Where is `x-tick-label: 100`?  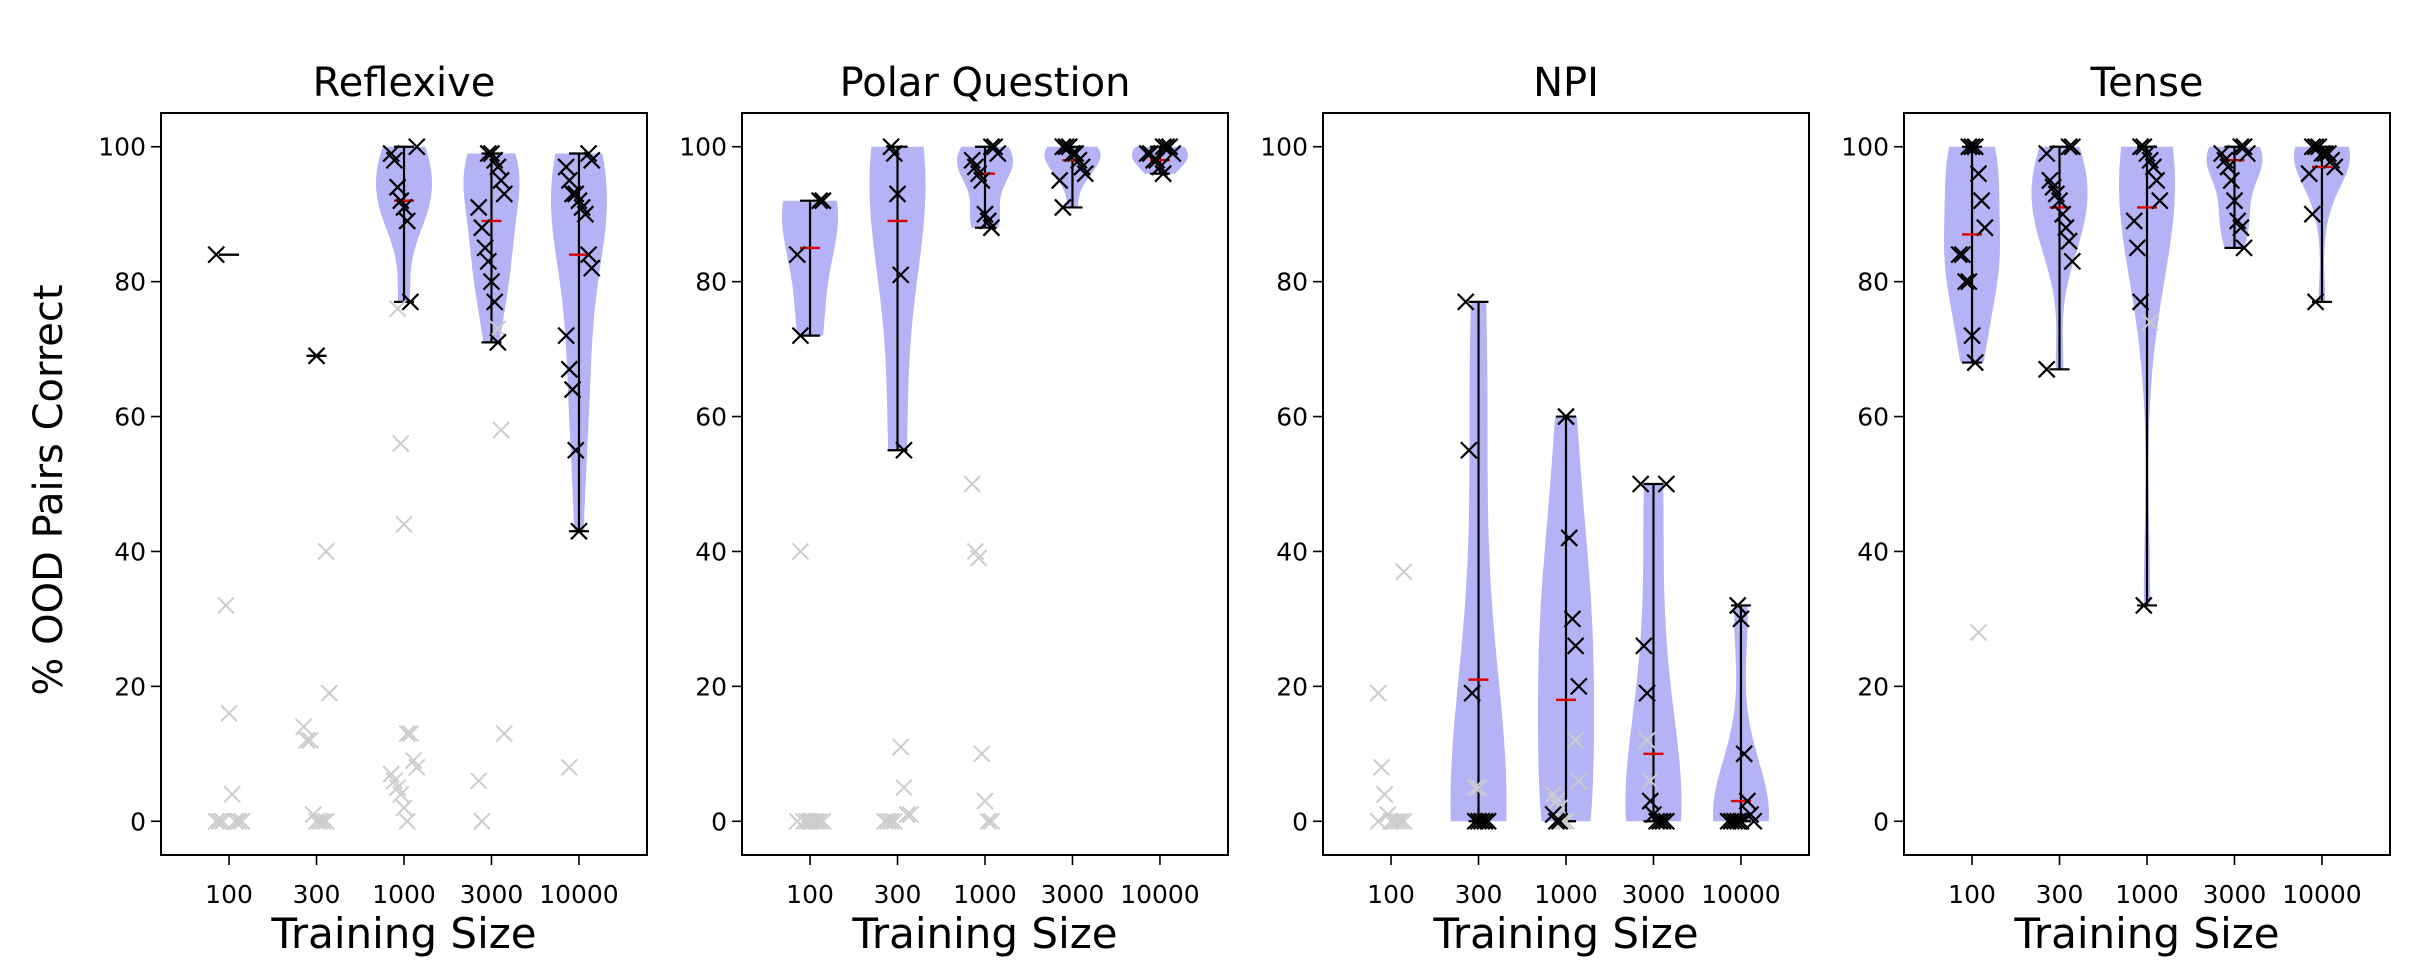 x-tick-label: 100 is located at coordinates (1972, 894).